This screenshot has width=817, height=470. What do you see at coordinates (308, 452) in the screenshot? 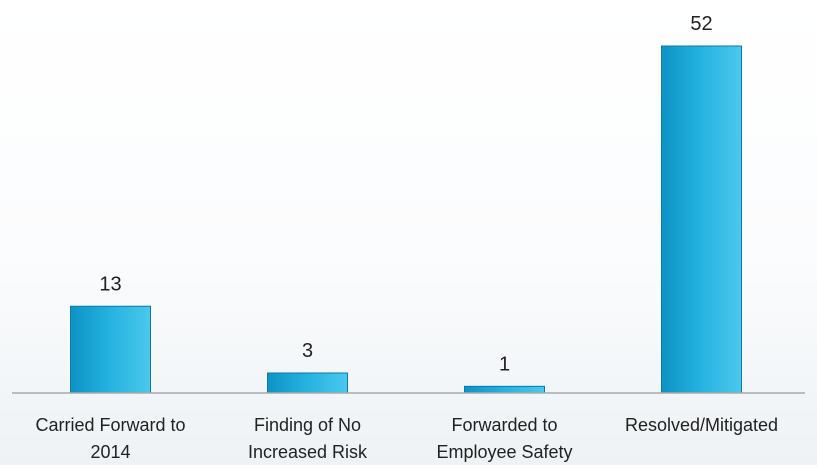
I see `category-label-1-line-1: Increased Risk` at bounding box center [308, 452].